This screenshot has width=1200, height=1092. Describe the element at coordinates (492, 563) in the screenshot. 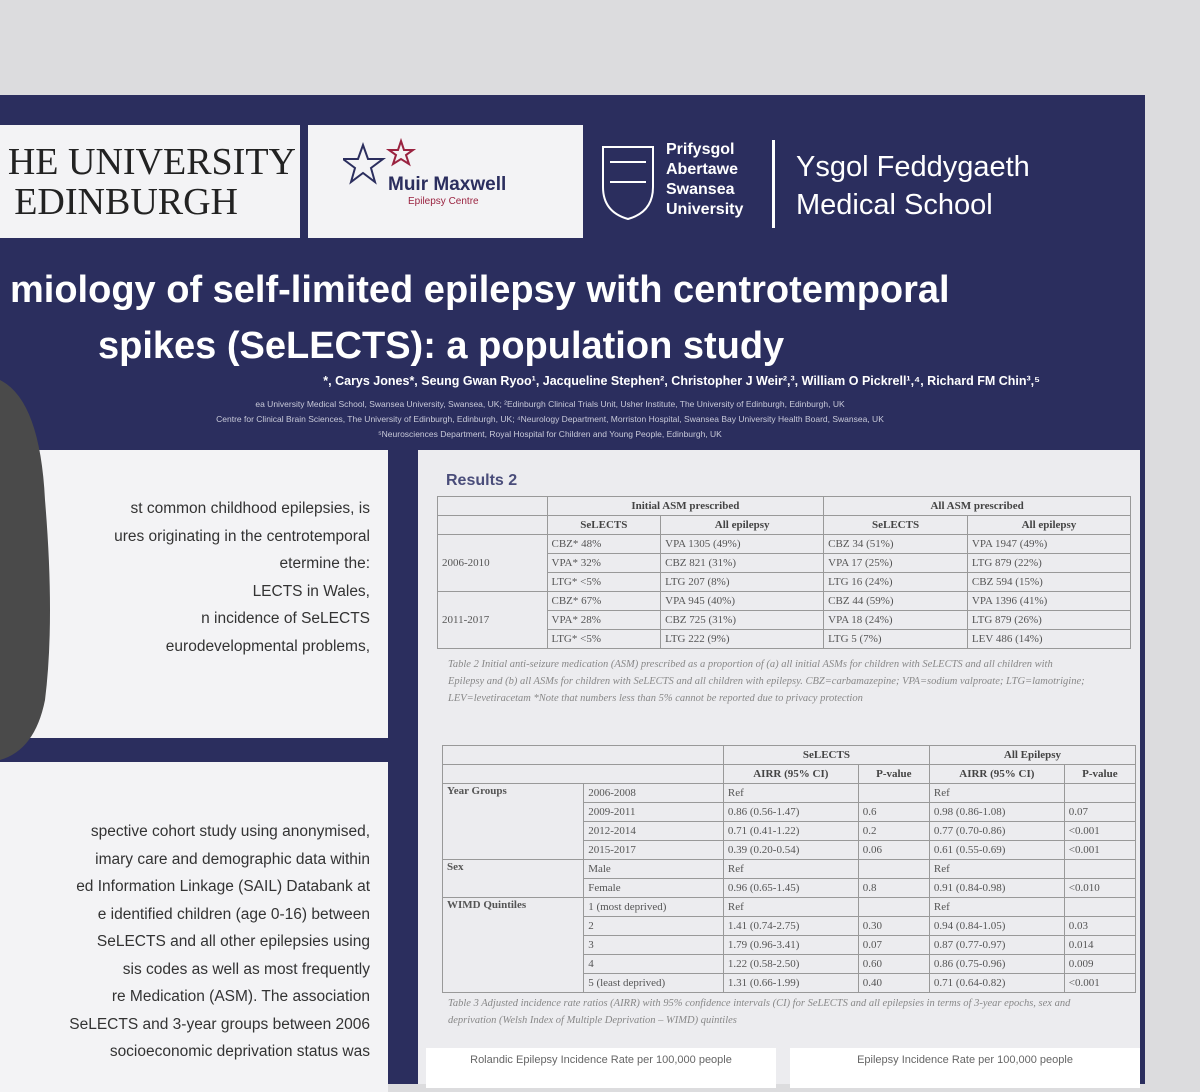

I see `period-cell: 2006-2010` at that location.